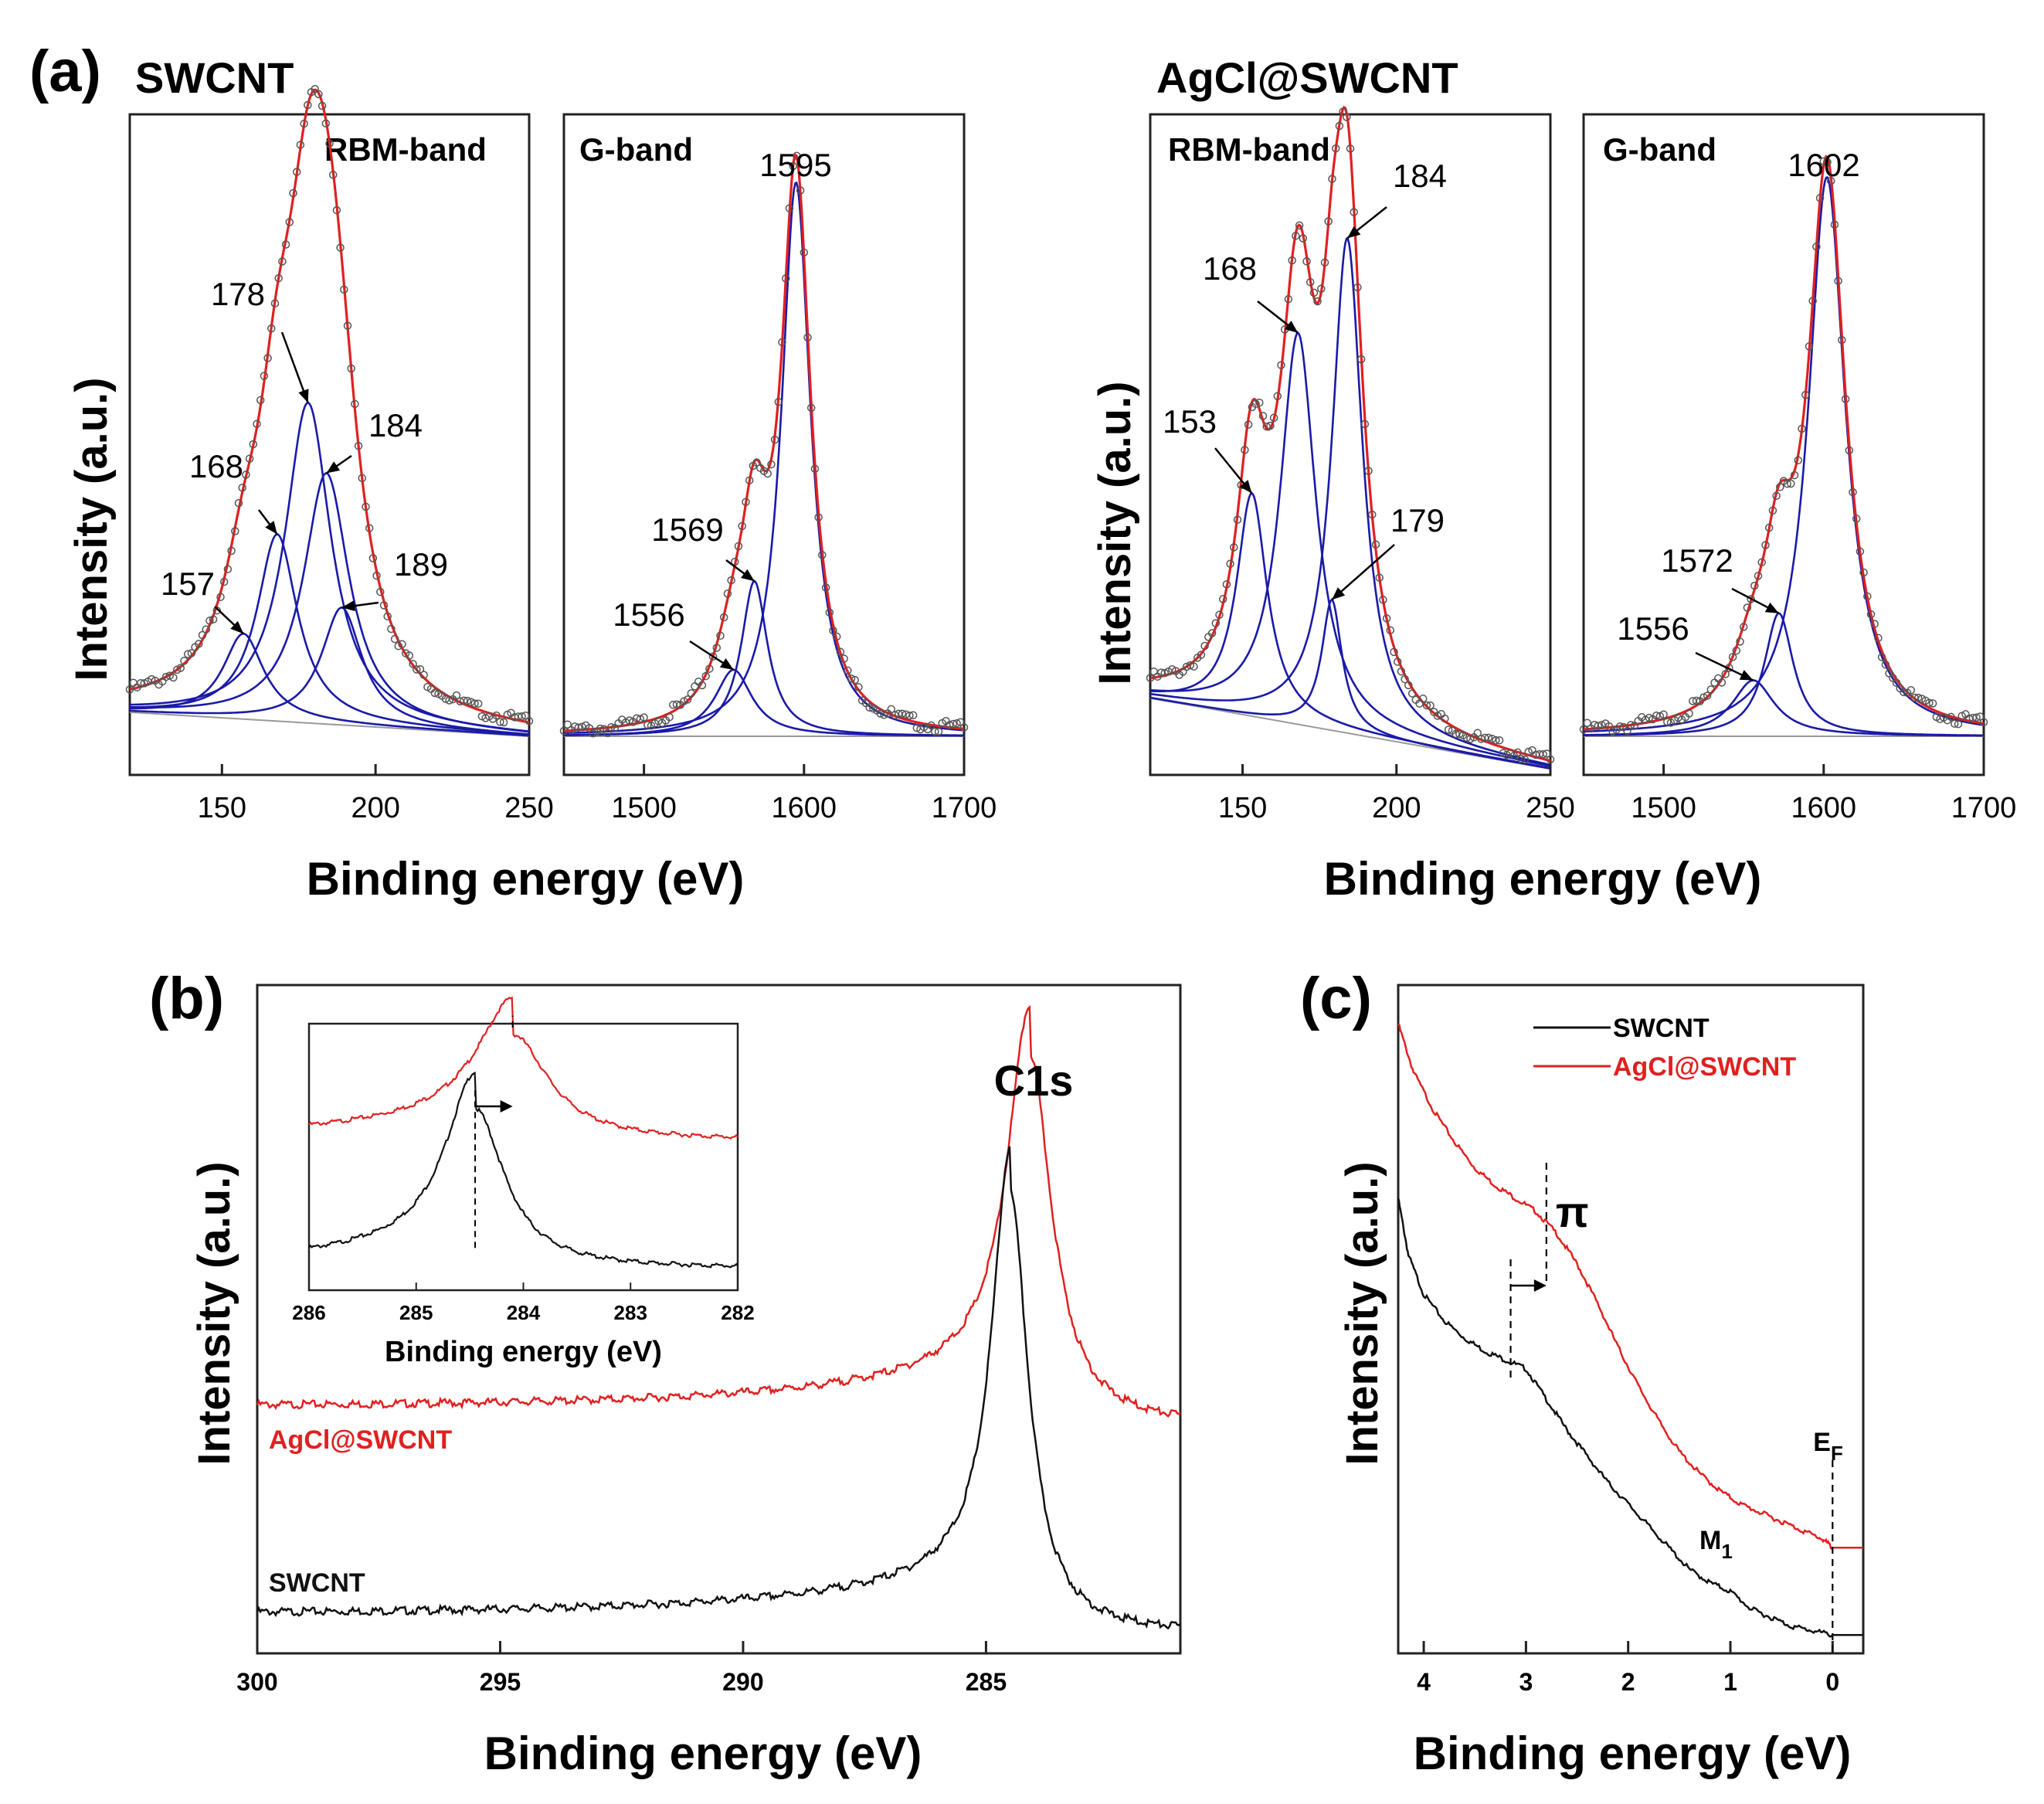  Describe the element at coordinates (1828, 1446) in the screenshot. I see `ef-label: EF` at that location.